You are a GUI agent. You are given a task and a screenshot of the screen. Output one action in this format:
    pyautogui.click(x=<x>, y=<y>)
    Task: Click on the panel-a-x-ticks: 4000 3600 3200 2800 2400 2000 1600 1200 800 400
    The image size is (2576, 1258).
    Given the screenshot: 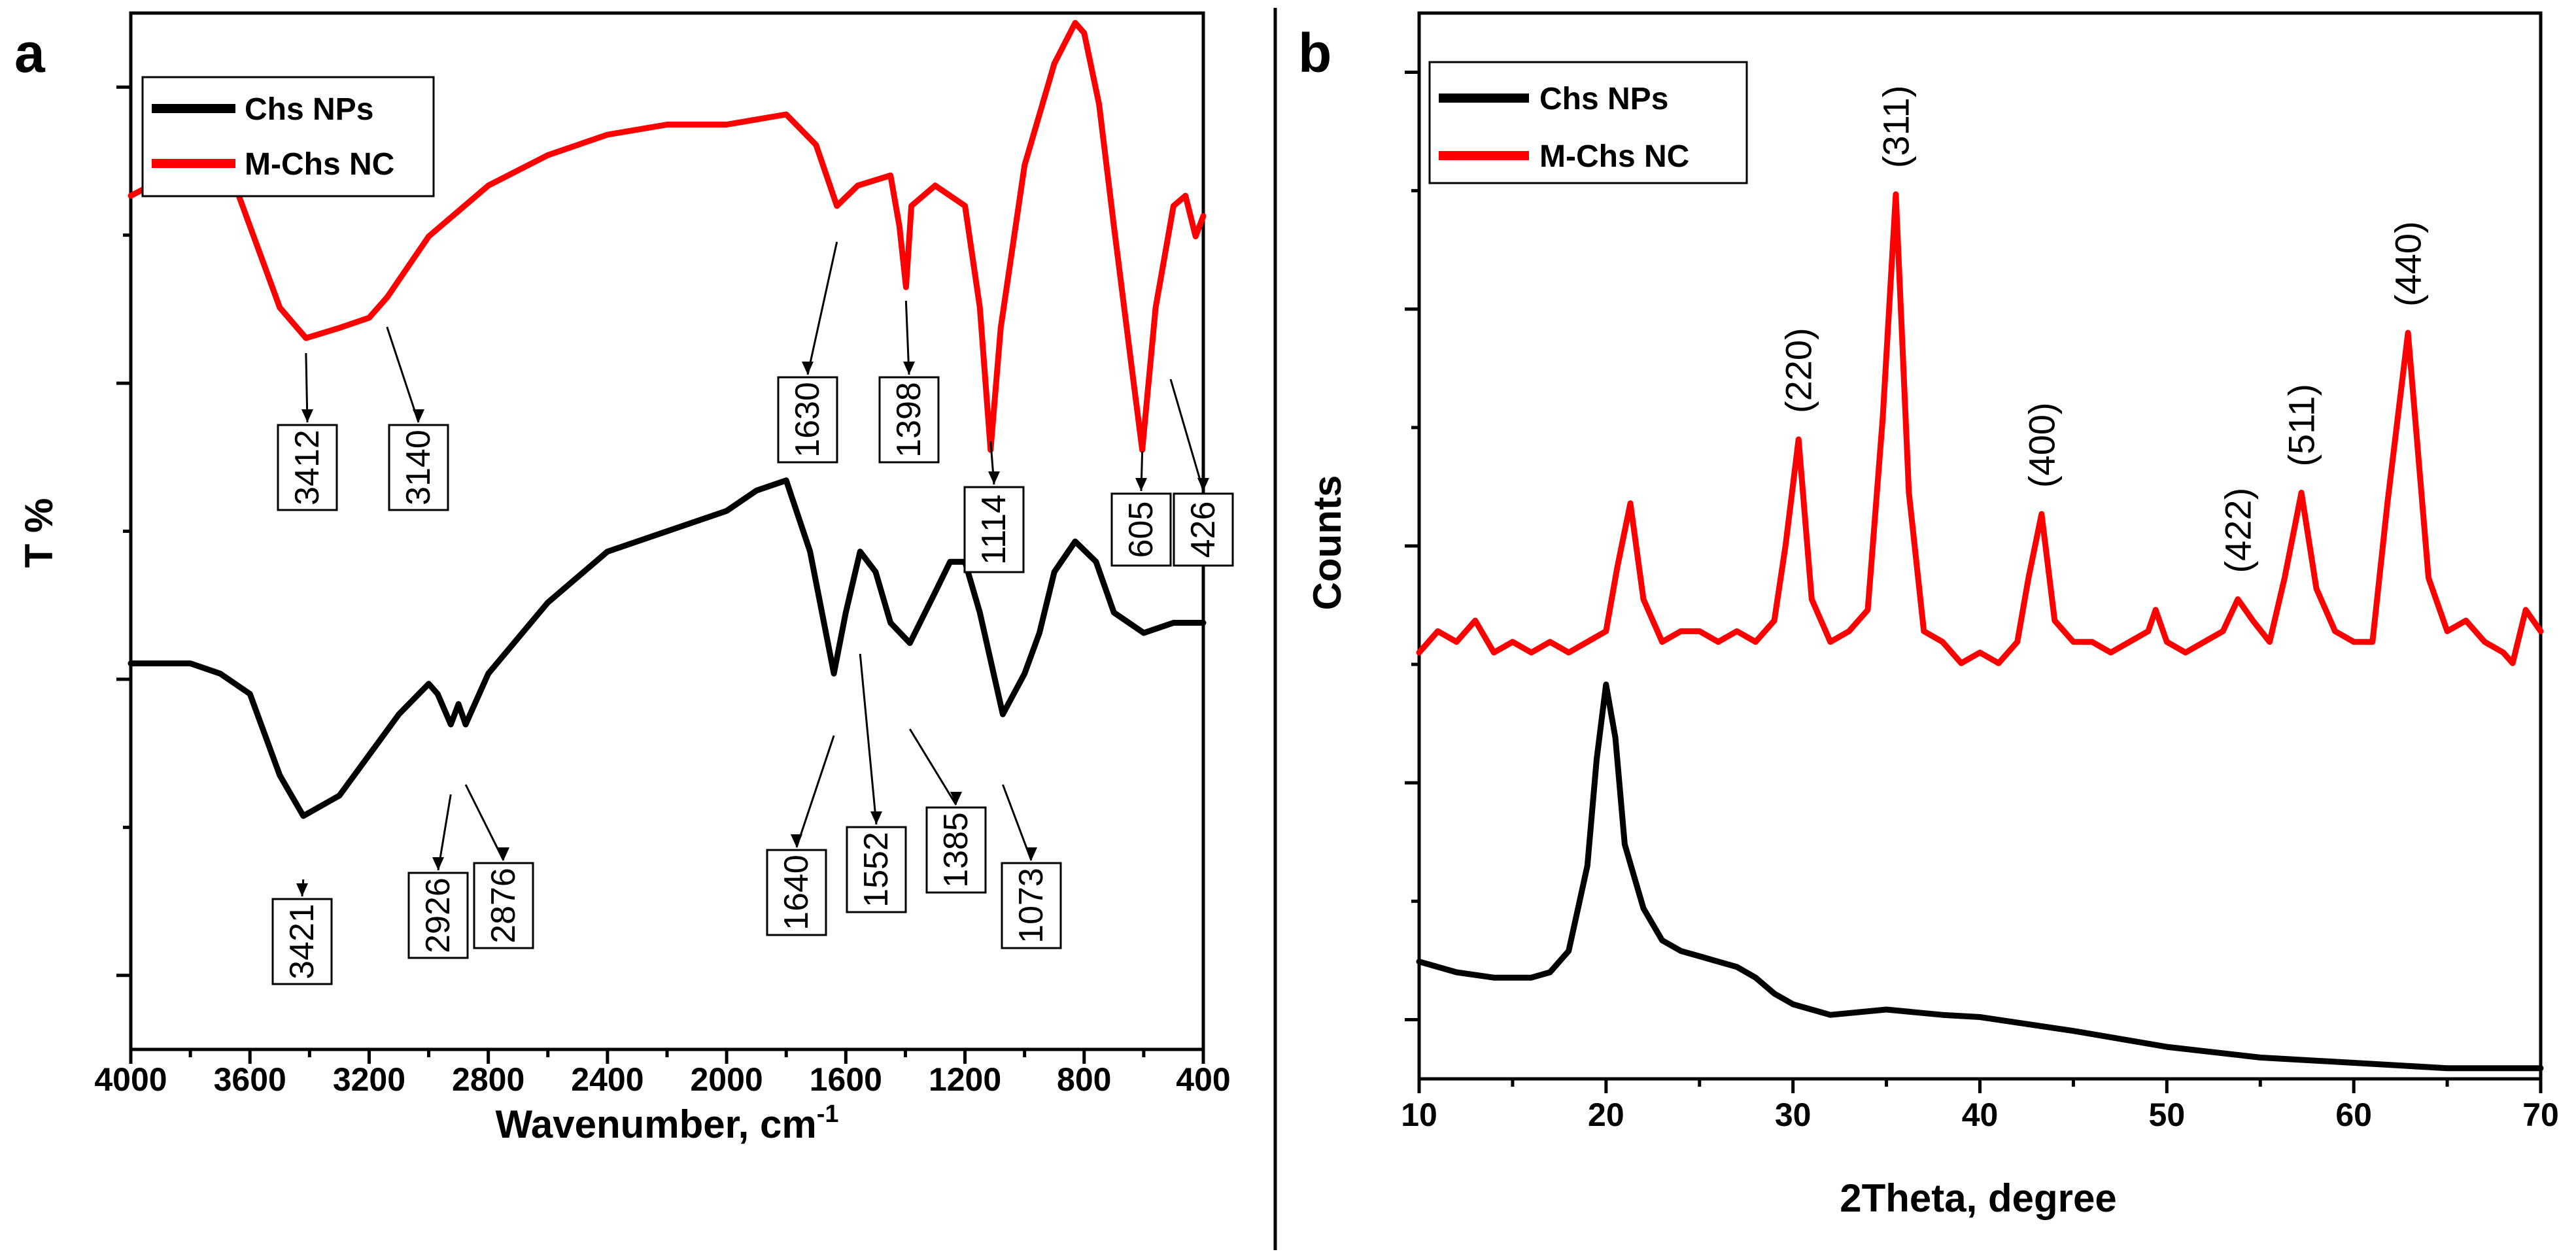 What is the action you would take?
    pyautogui.click(x=663, y=1073)
    